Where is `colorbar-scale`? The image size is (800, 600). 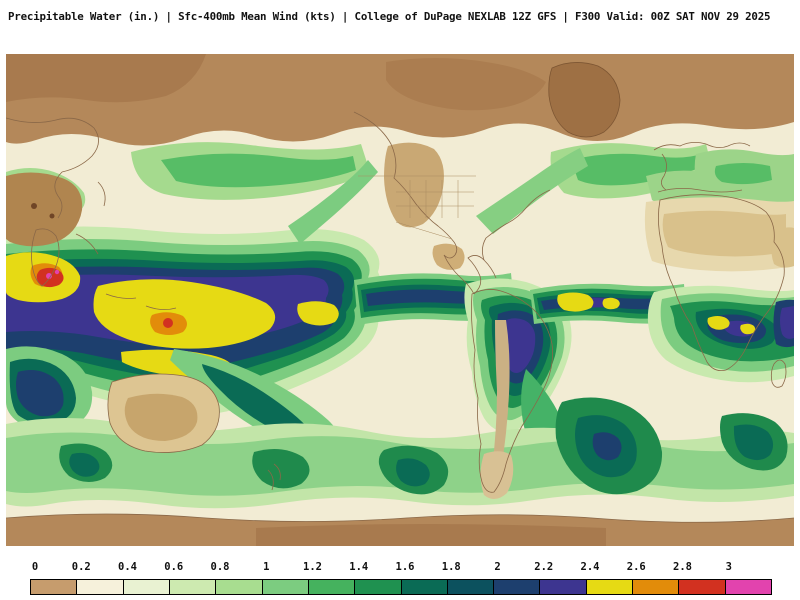 colorbar-scale is located at coordinates (401, 587).